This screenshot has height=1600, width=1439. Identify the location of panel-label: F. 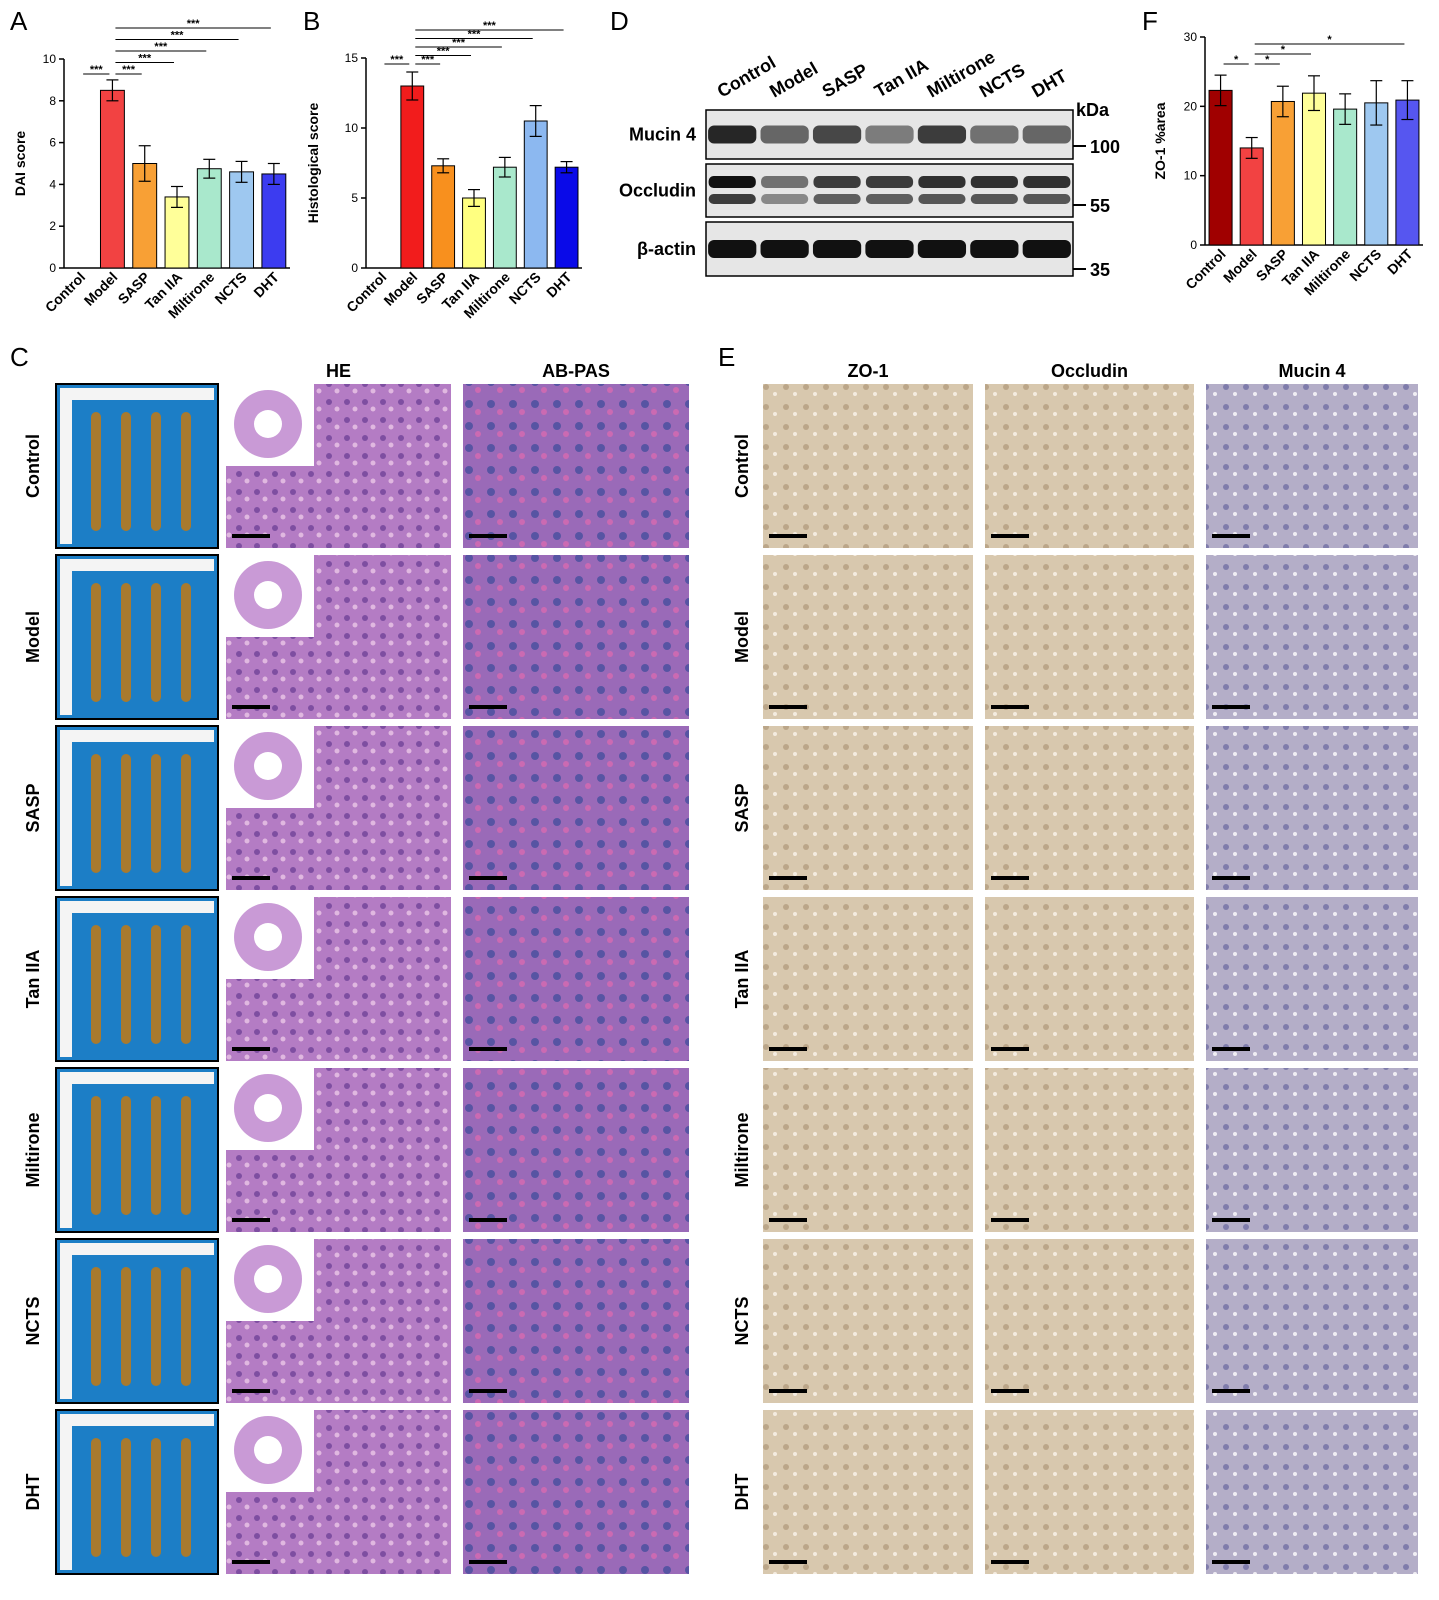
(1150, 21).